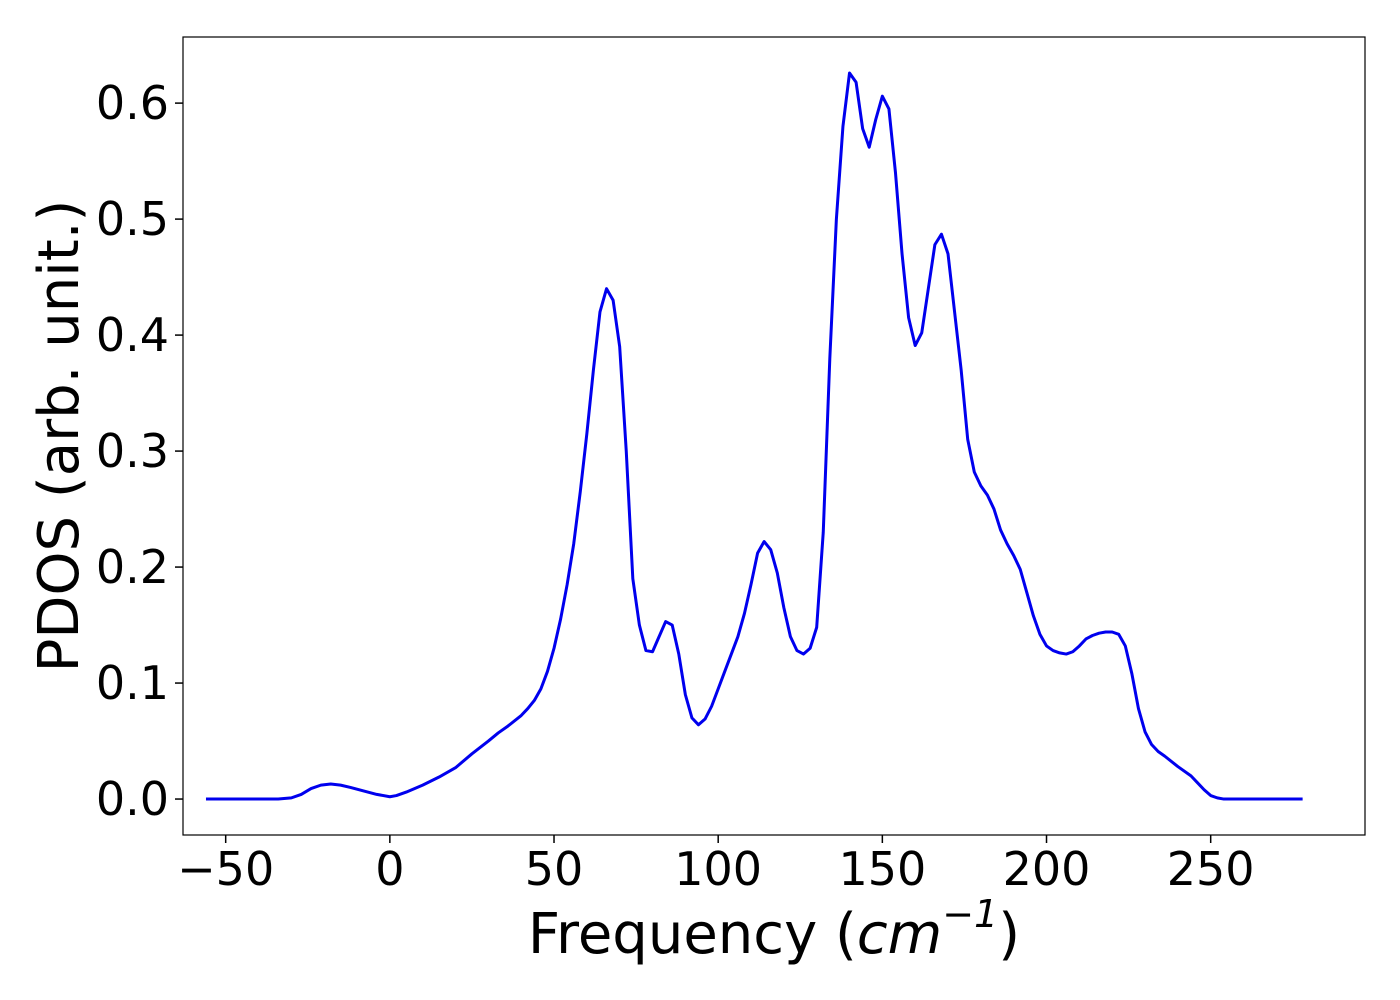 Image resolution: width=1400 pixels, height=1000 pixels. What do you see at coordinates (132, 799) in the screenshot?
I see `y-tick-label: 0.0` at bounding box center [132, 799].